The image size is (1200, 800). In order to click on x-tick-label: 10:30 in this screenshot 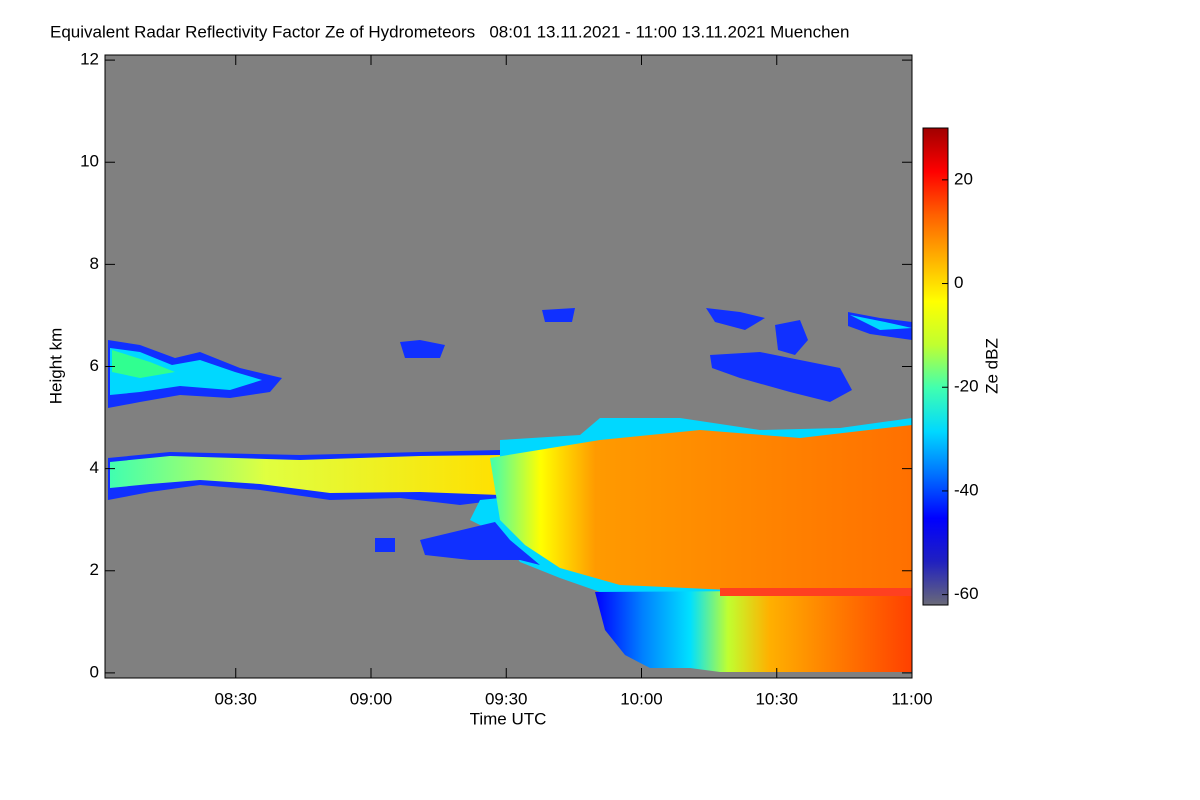, I will do `click(776, 698)`.